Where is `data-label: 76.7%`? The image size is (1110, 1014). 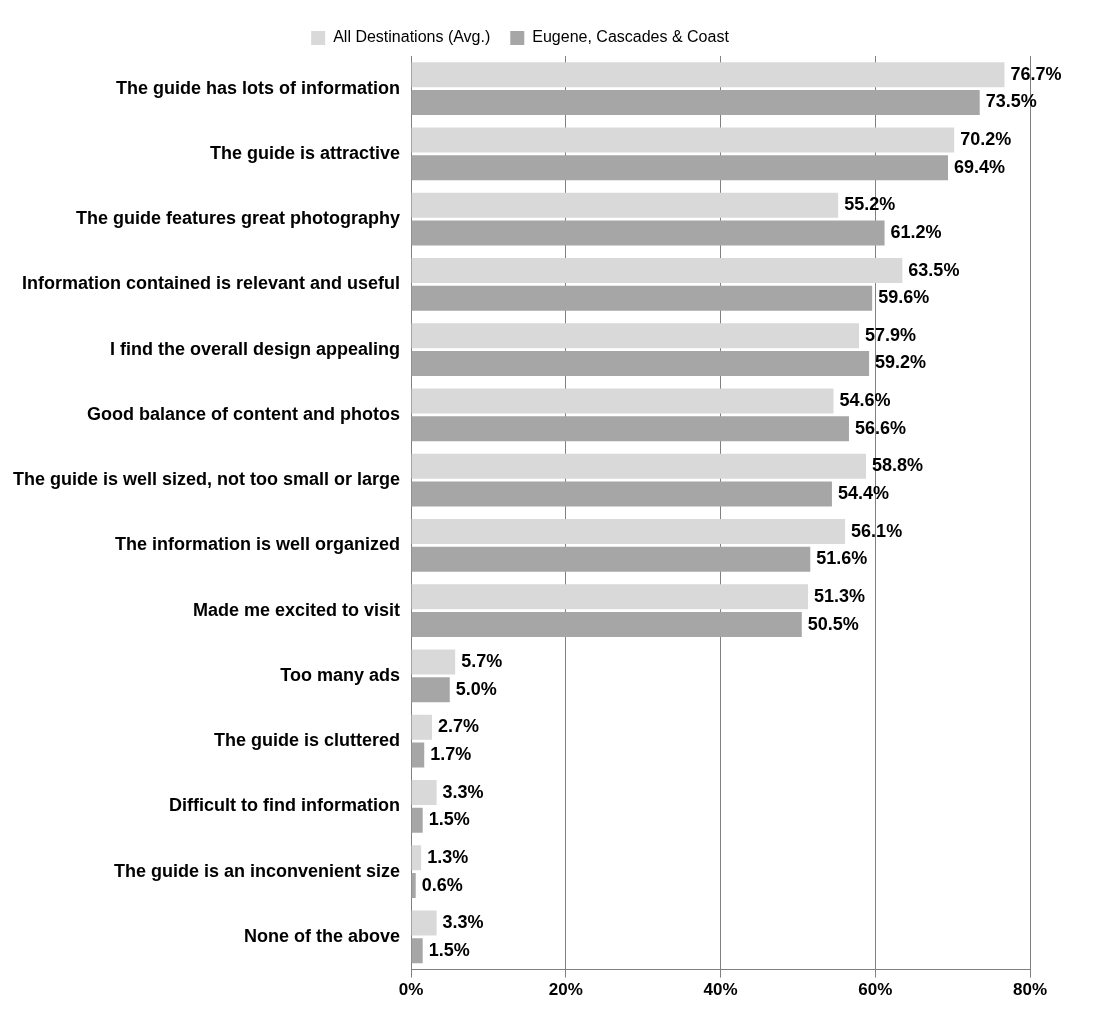
data-label: 76.7% is located at coordinates (1036, 73).